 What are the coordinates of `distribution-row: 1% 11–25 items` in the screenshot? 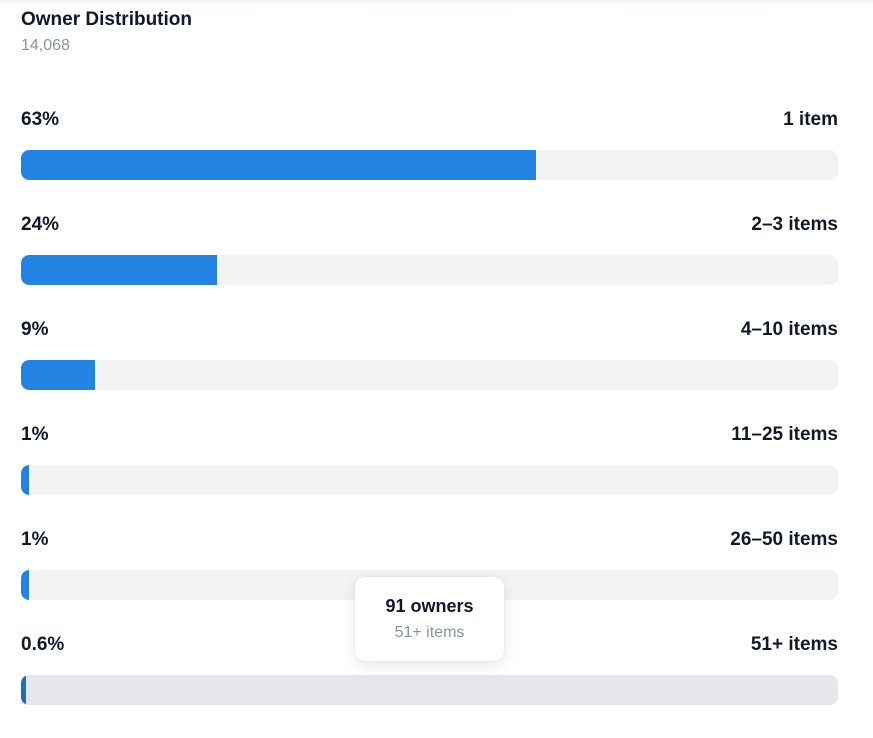 It's located at (429, 475).